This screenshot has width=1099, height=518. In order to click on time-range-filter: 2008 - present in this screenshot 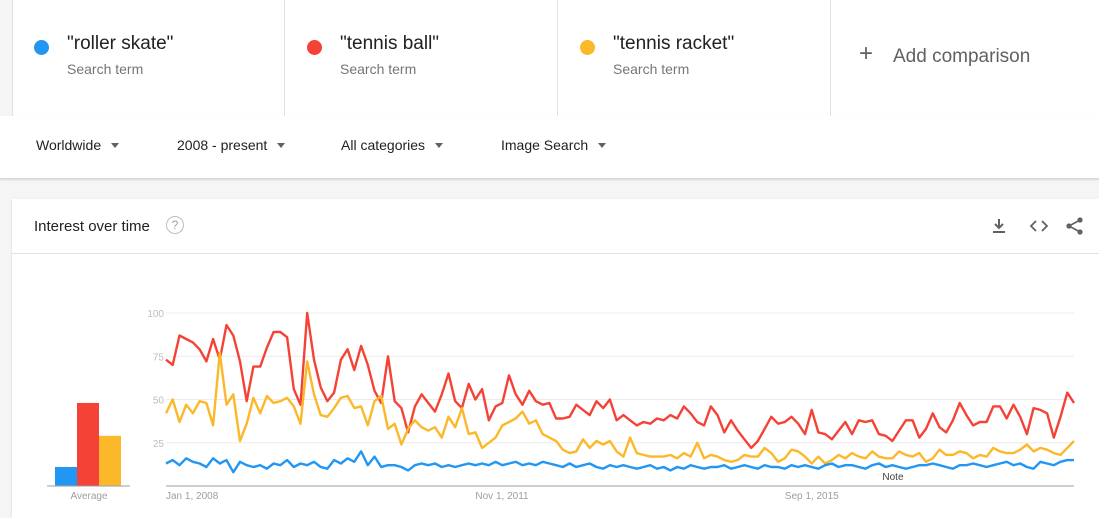, I will do `click(231, 145)`.